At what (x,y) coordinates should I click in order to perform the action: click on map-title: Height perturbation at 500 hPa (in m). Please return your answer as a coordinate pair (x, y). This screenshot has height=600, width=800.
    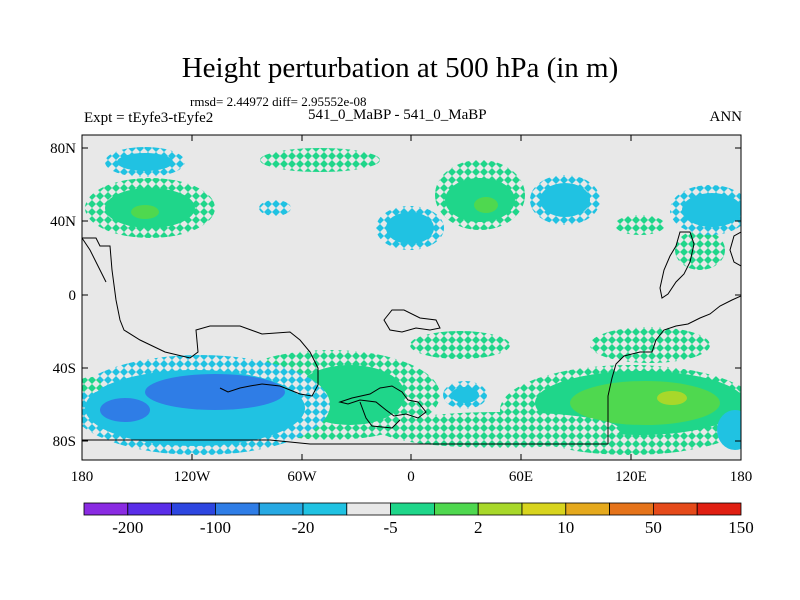
    Looking at the image, I should click on (400, 68).